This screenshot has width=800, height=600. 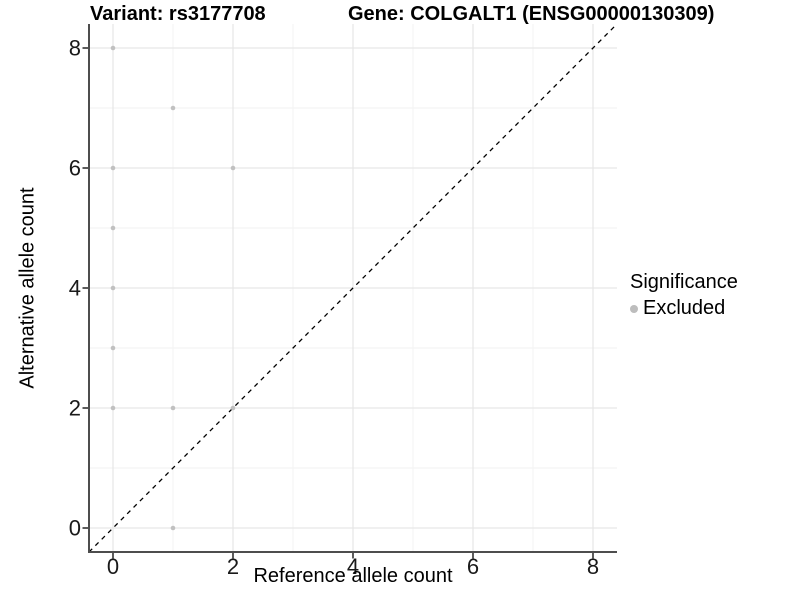 What do you see at coordinates (684, 295) in the screenshot?
I see `legend: Significance Excluded` at bounding box center [684, 295].